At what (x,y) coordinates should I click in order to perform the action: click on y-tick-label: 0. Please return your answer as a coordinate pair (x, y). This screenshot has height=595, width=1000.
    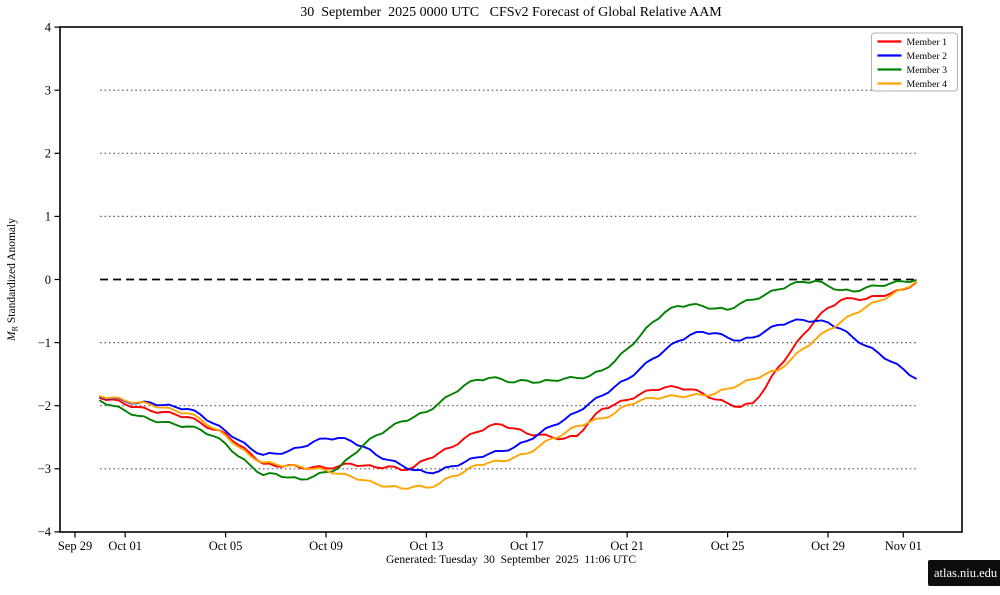
    Looking at the image, I should click on (48, 280).